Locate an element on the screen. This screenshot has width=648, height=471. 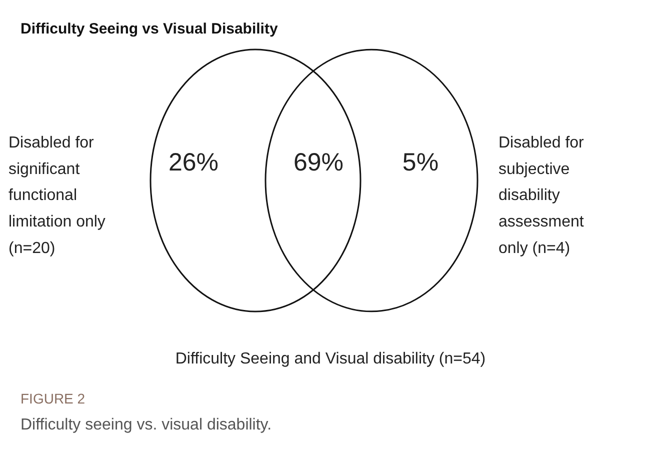
category-label: Disabled for significant functional limitation only (n=20) is located at coordinates (57, 195).